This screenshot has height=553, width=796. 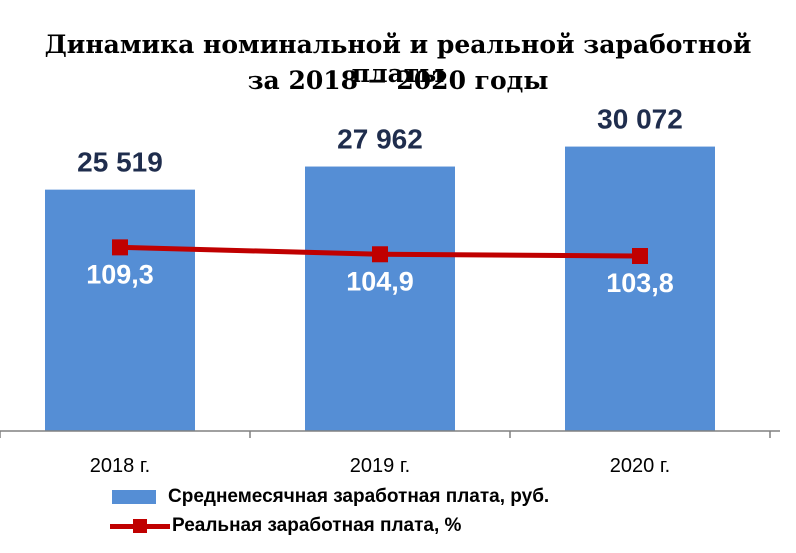 What do you see at coordinates (640, 466) in the screenshot?
I see `x-tick-label-3: 2020 г.` at bounding box center [640, 466].